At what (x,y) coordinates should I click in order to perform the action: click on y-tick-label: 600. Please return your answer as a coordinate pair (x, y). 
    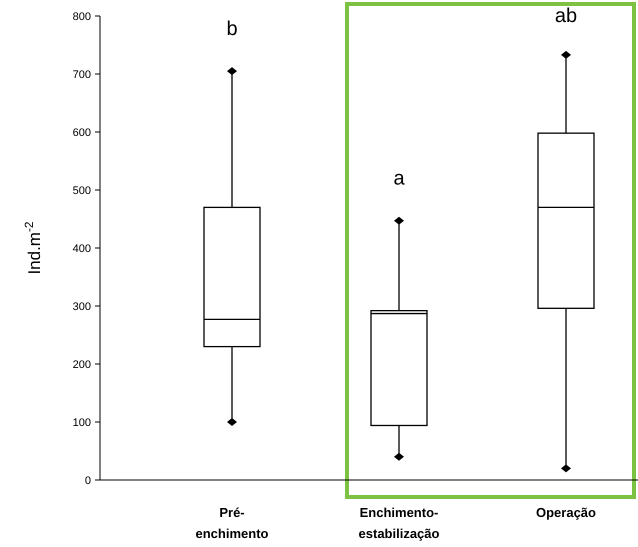
    Looking at the image, I should click on (81, 132).